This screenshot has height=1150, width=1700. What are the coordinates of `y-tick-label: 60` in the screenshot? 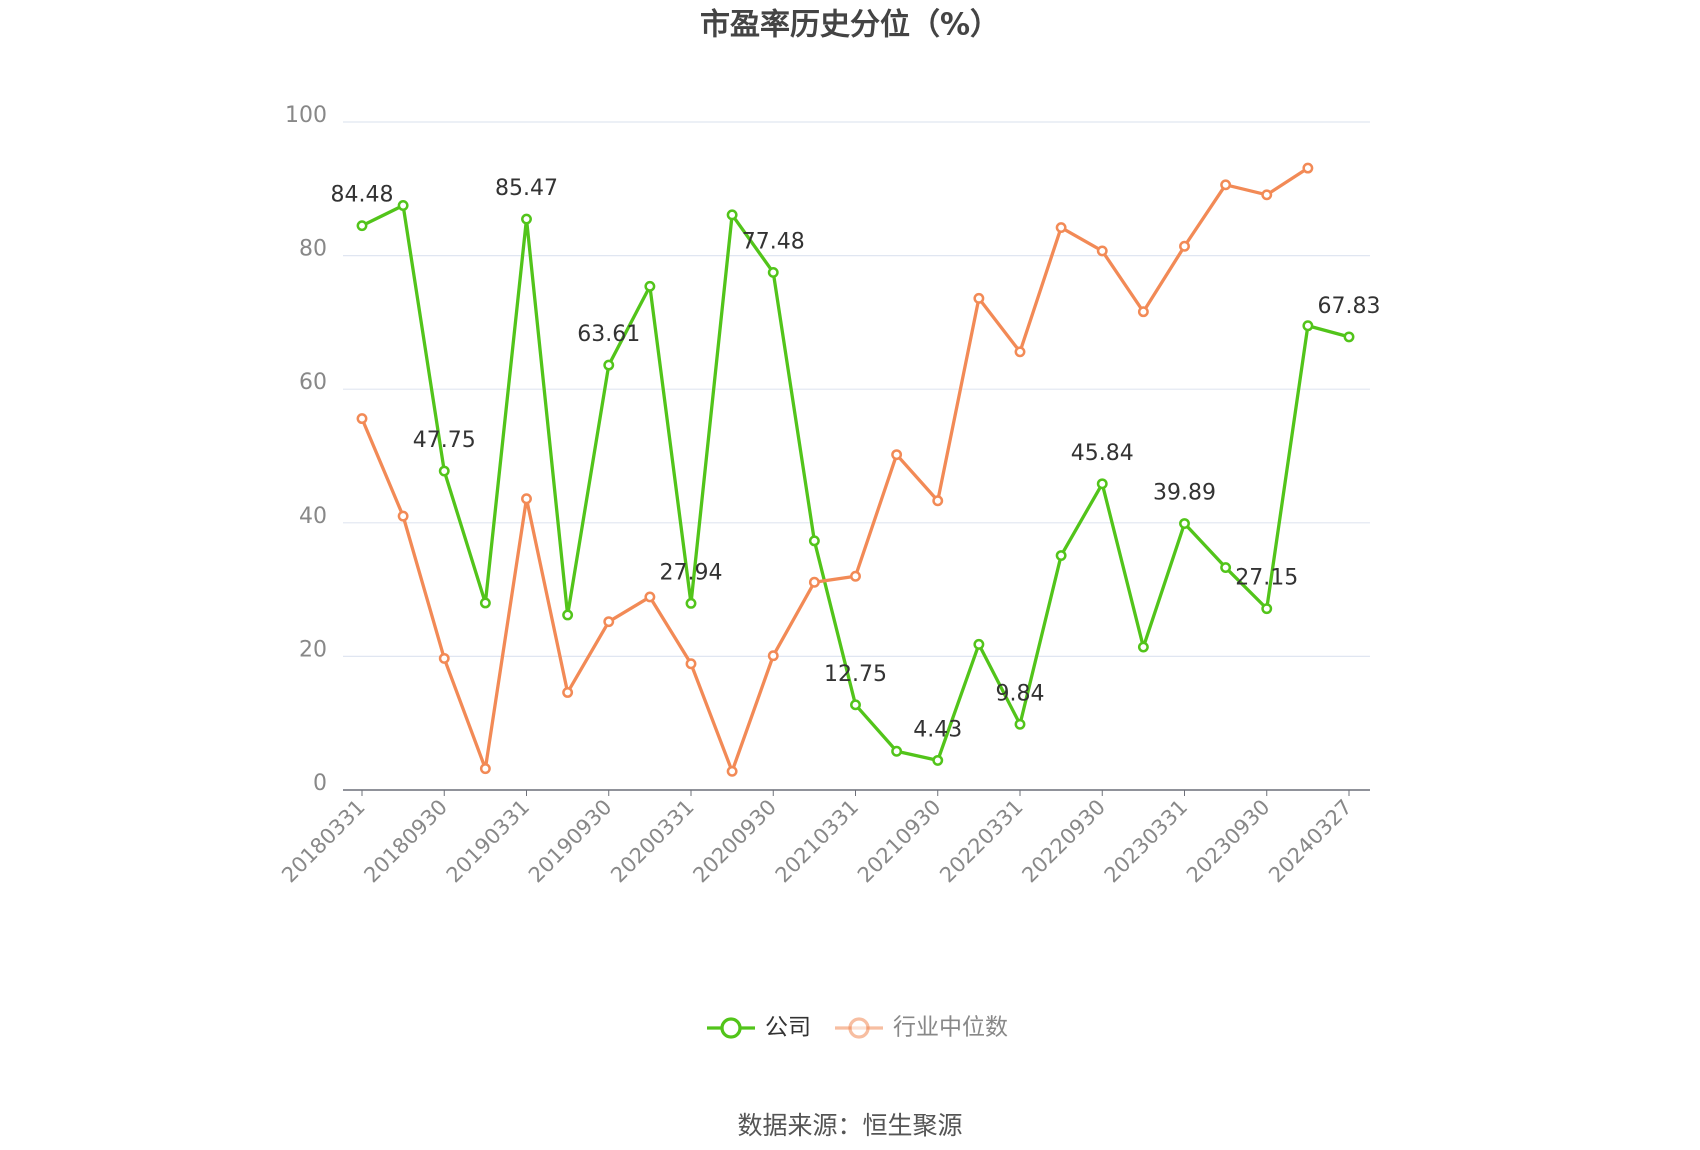 It's located at (313, 382).